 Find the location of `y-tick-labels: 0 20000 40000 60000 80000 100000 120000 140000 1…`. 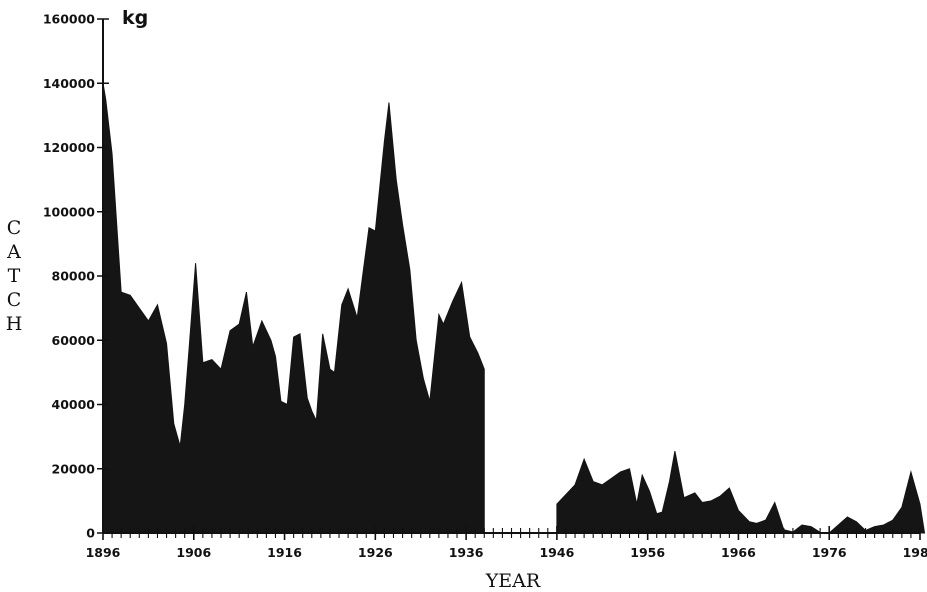

y-tick-labels: 0 20000 40000 60000 80000 100000 120000 140000 1… is located at coordinates (69, 276).